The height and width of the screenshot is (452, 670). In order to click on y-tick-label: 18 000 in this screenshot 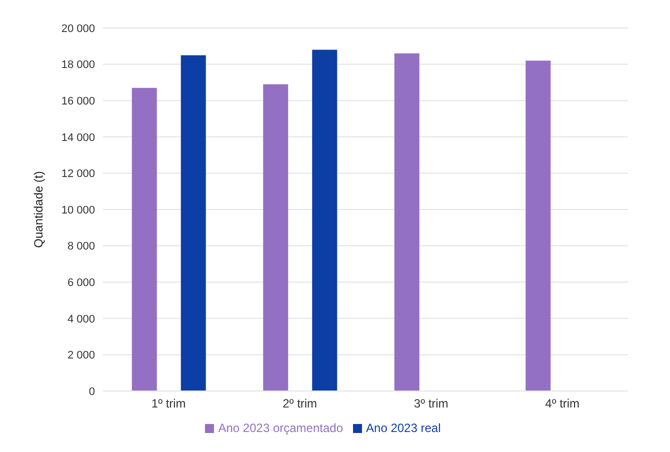, I will do `click(78, 65)`.